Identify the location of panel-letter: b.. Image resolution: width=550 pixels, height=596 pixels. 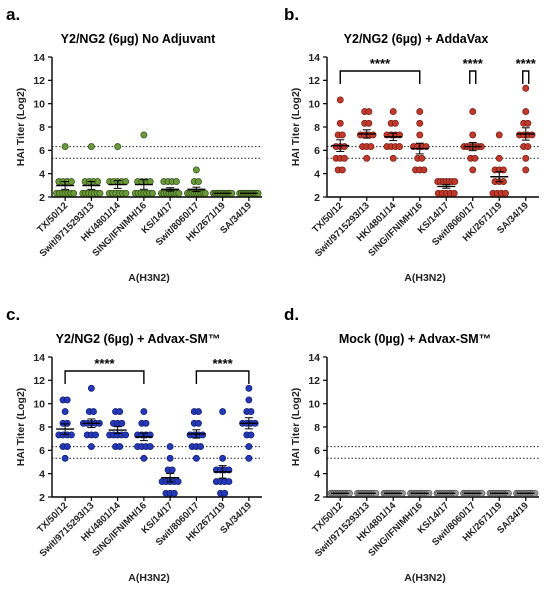
(291, 14).